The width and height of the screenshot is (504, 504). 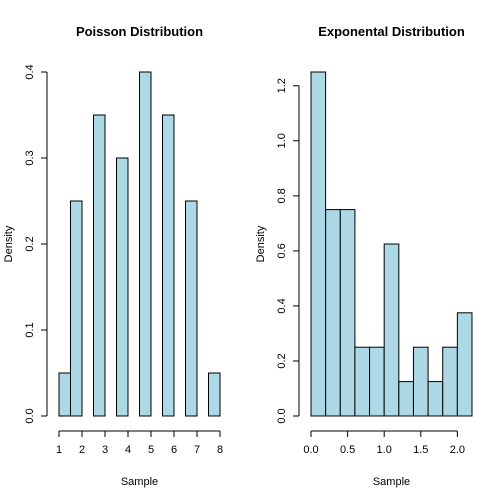 What do you see at coordinates (105, 450) in the screenshot?
I see `poisson-x-tick-label: 3` at bounding box center [105, 450].